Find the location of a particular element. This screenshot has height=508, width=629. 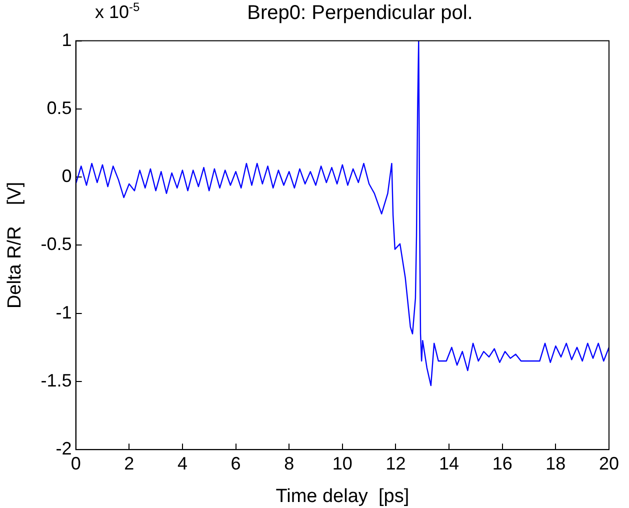

x-tick-label: 18 is located at coordinates (556, 463).